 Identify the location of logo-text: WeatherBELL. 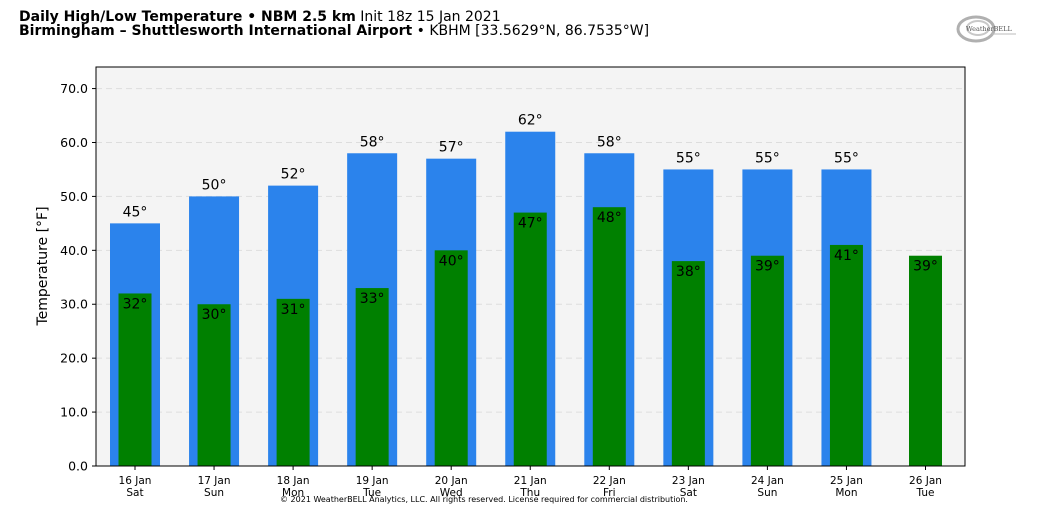
(989, 29).